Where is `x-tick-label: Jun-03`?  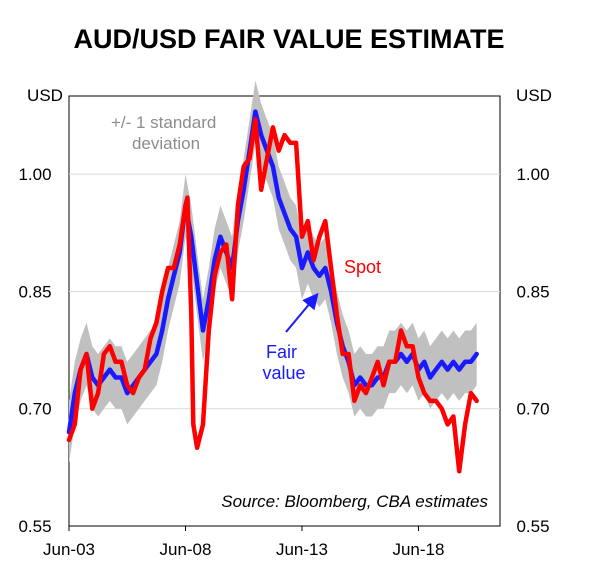
x-tick-label: Jun-03 is located at coordinates (69, 549).